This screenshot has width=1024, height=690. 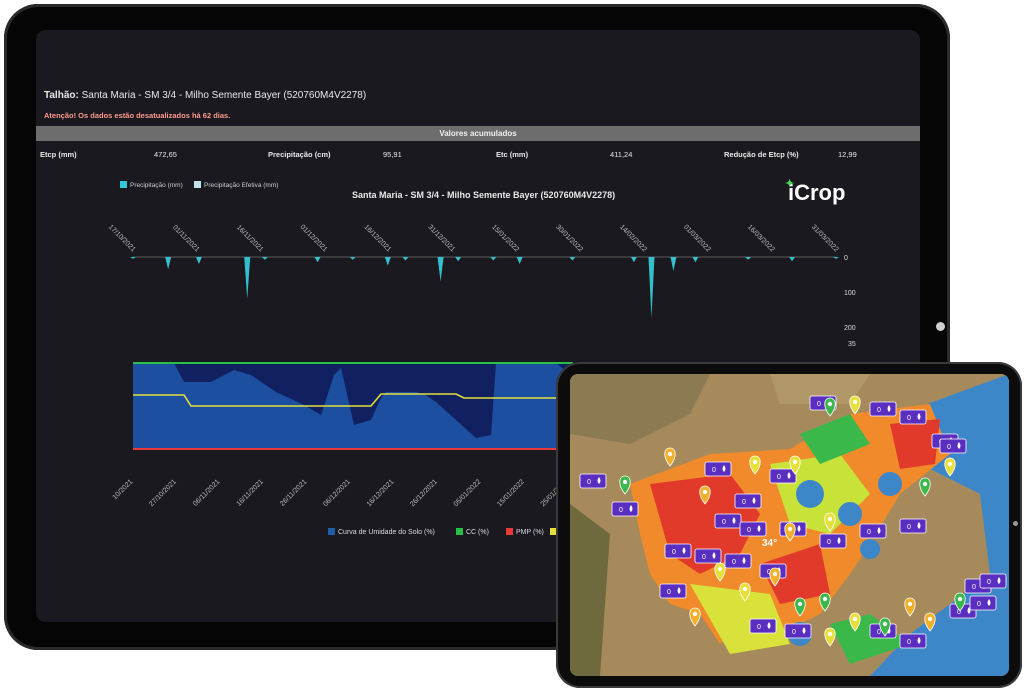 I want to click on stat-label-precip: Precipitação (cm), so click(x=299, y=154).